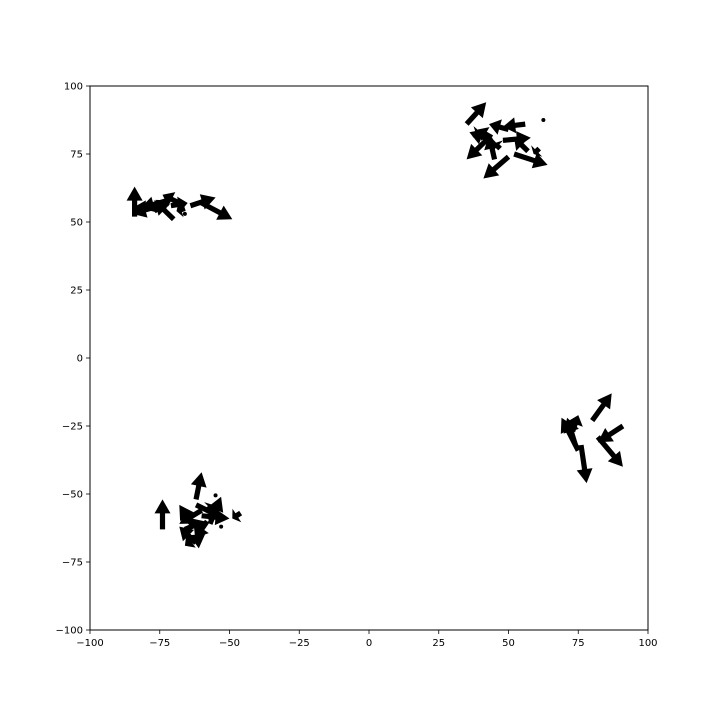 This screenshot has height=720, width=720. What do you see at coordinates (578, 643) in the screenshot?
I see `x-tick-label: 75` at bounding box center [578, 643].